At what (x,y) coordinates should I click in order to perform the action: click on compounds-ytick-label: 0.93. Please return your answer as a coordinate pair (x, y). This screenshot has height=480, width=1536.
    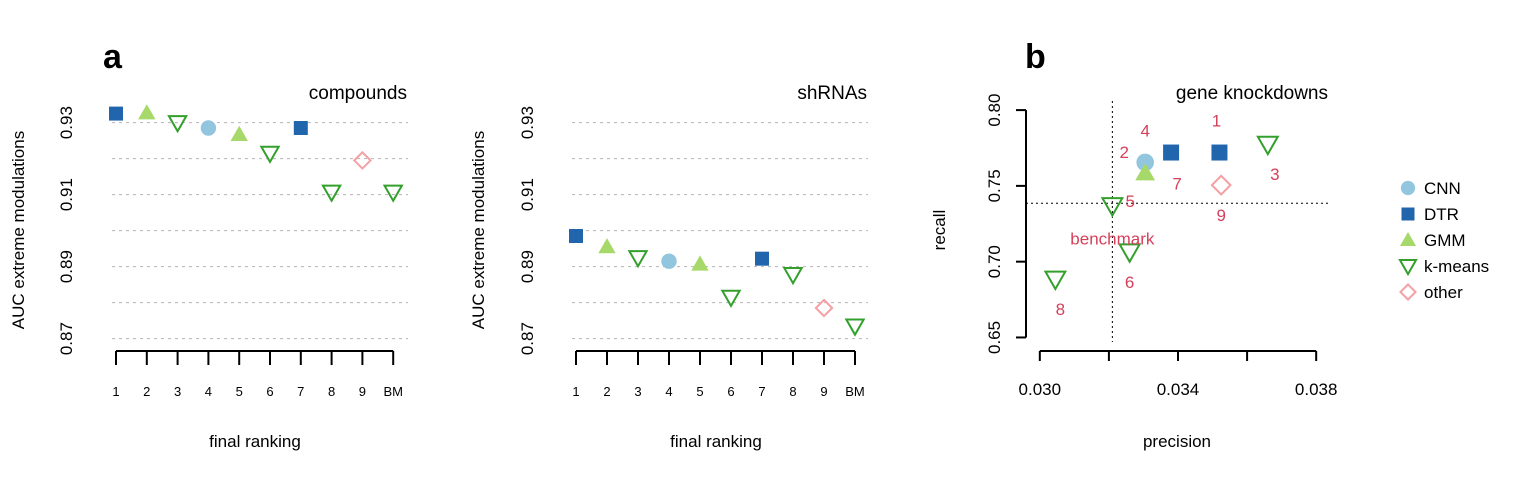
    Looking at the image, I should click on (66, 122).